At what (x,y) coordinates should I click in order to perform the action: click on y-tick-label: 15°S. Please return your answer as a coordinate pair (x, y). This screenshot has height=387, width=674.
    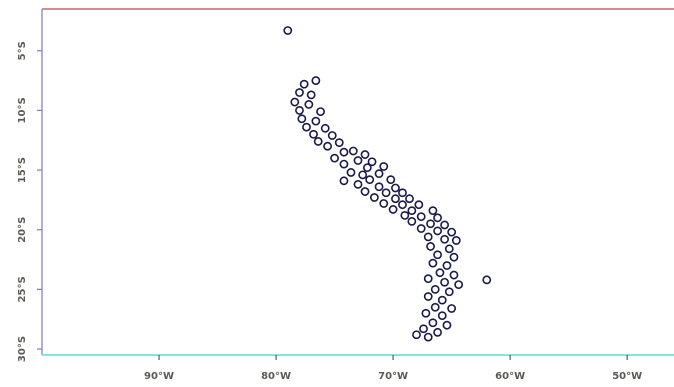
    Looking at the image, I should click on (22, 170).